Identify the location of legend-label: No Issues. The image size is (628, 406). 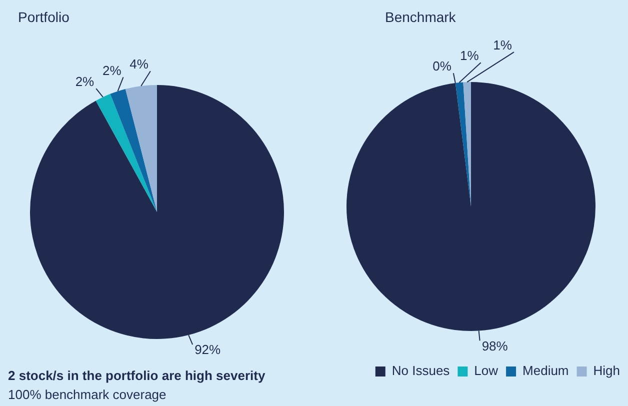
(421, 370).